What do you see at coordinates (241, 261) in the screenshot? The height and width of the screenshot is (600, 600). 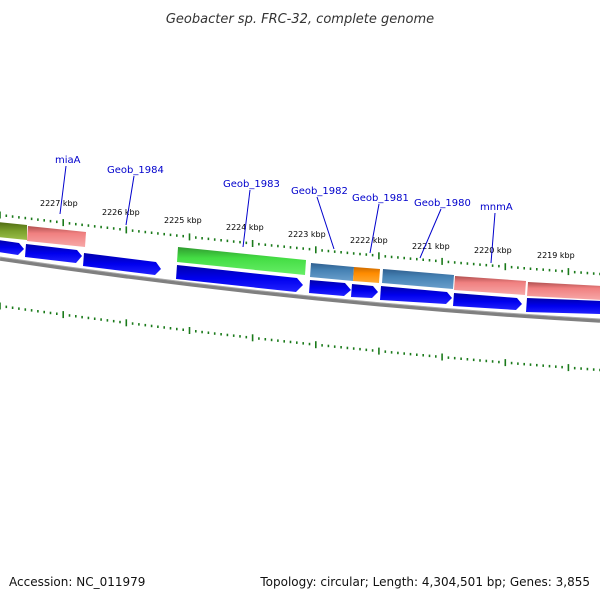 I see `gene-feature-geob-1983` at bounding box center [241, 261].